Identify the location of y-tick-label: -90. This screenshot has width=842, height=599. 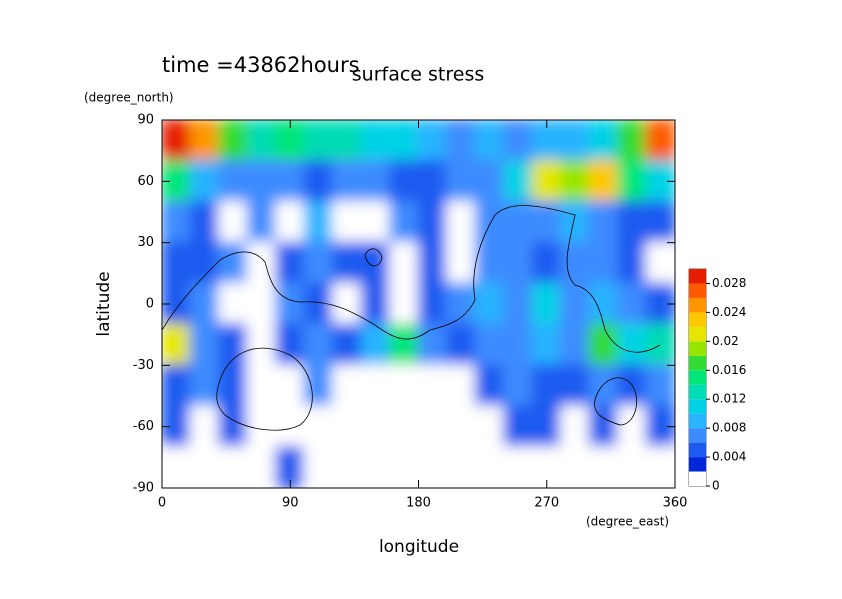
(143, 488).